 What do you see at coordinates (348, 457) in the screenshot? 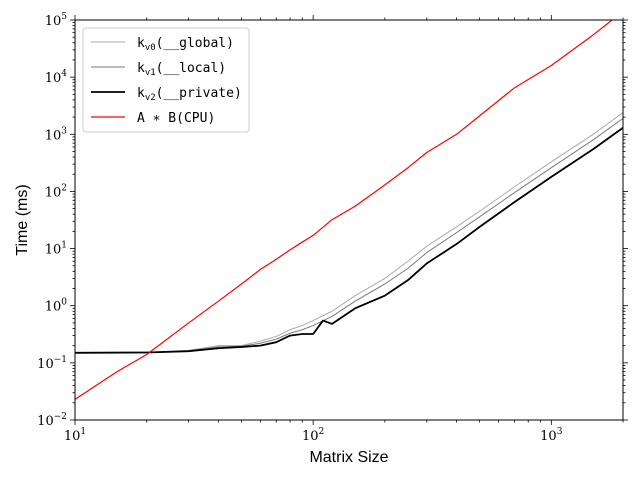
I see `x-axis-label: Matrix Size` at bounding box center [348, 457].